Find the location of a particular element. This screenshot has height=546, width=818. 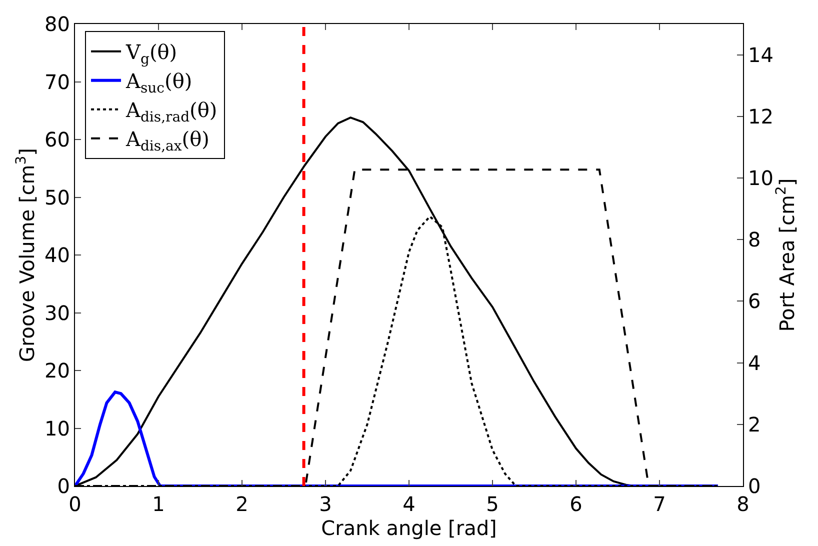

x-tick-label: 5 is located at coordinates (492, 504).